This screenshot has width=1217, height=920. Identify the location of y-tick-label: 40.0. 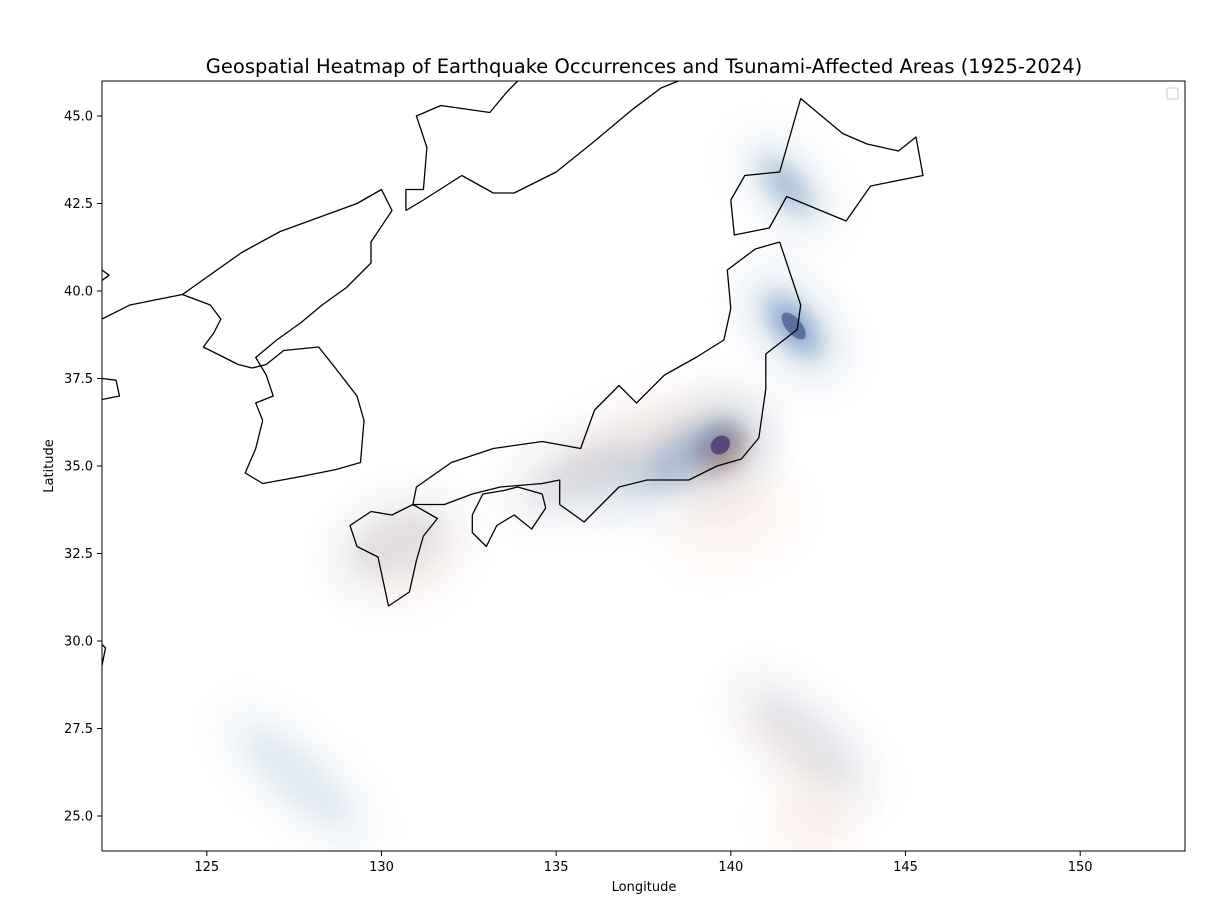
(78, 292).